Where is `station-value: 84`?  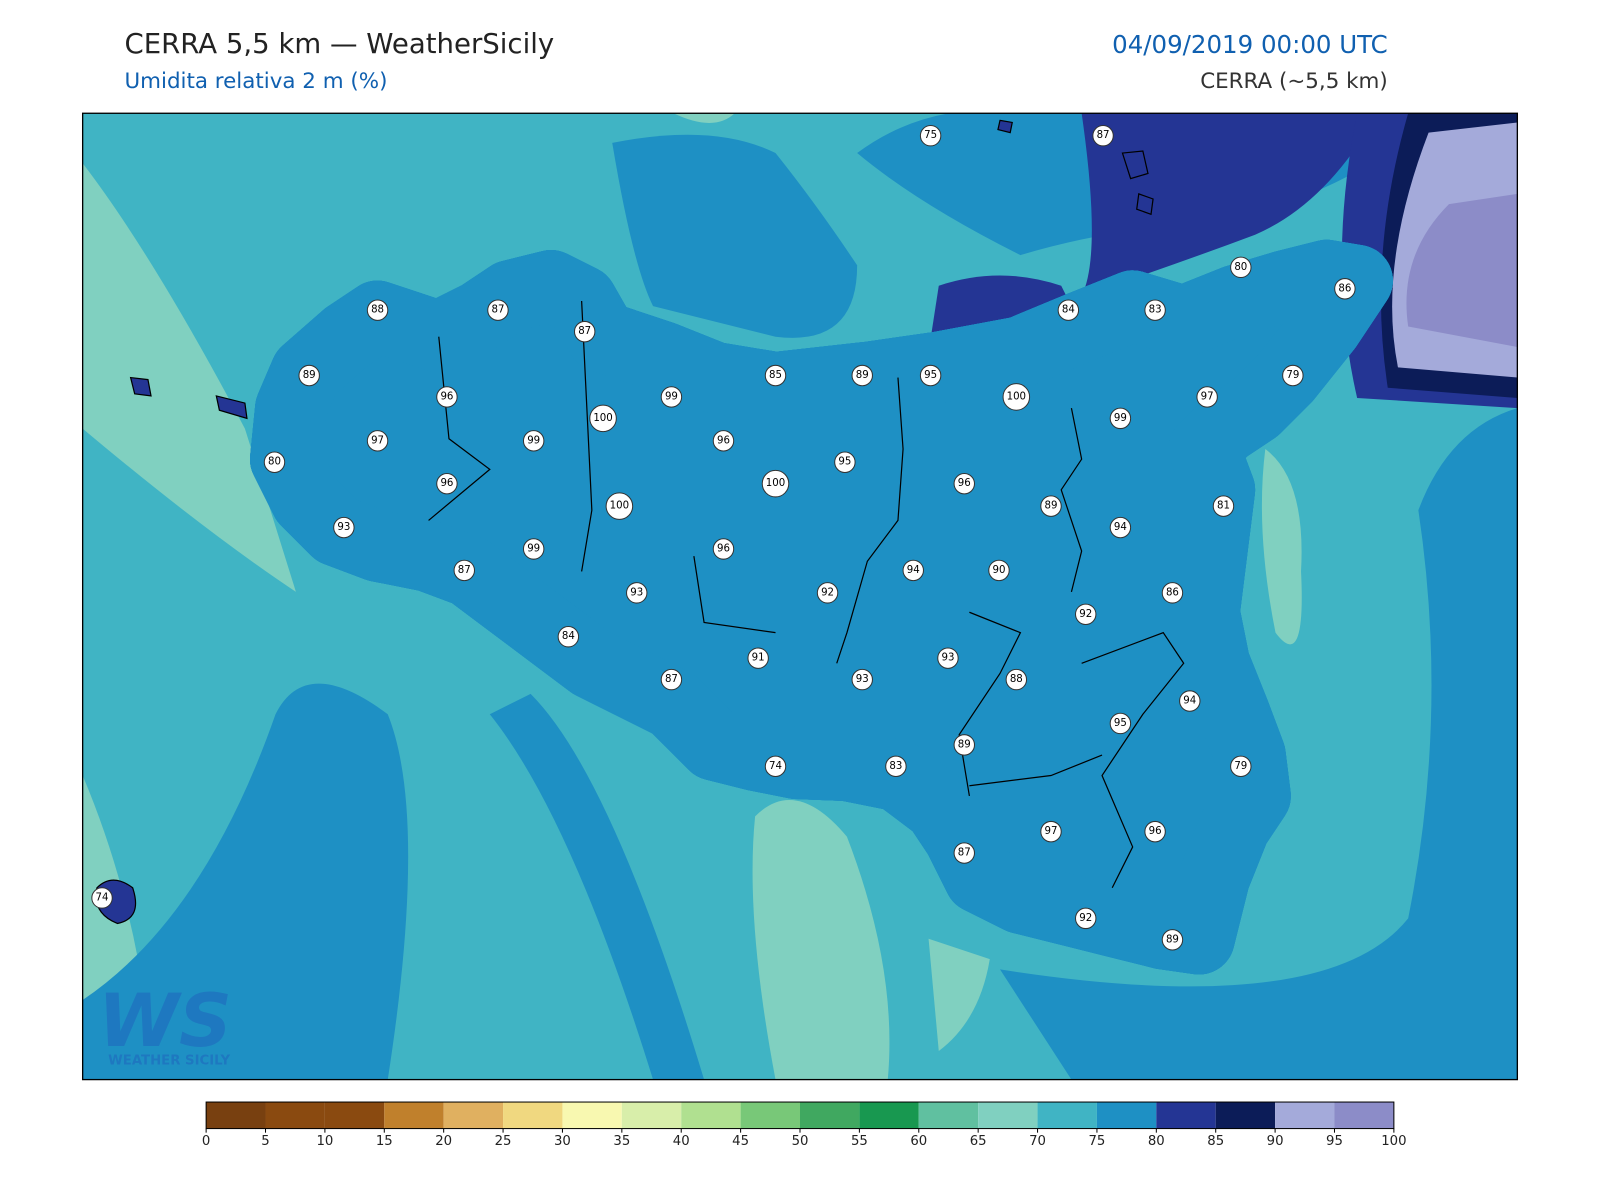
station-value: 84 is located at coordinates (1068, 310).